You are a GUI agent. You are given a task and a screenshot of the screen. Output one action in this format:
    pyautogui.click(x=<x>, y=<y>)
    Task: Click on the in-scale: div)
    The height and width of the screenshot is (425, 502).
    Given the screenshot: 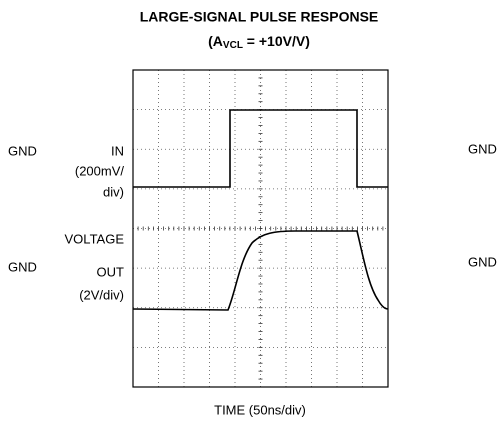 What is the action you would take?
    pyautogui.click(x=113, y=191)
    